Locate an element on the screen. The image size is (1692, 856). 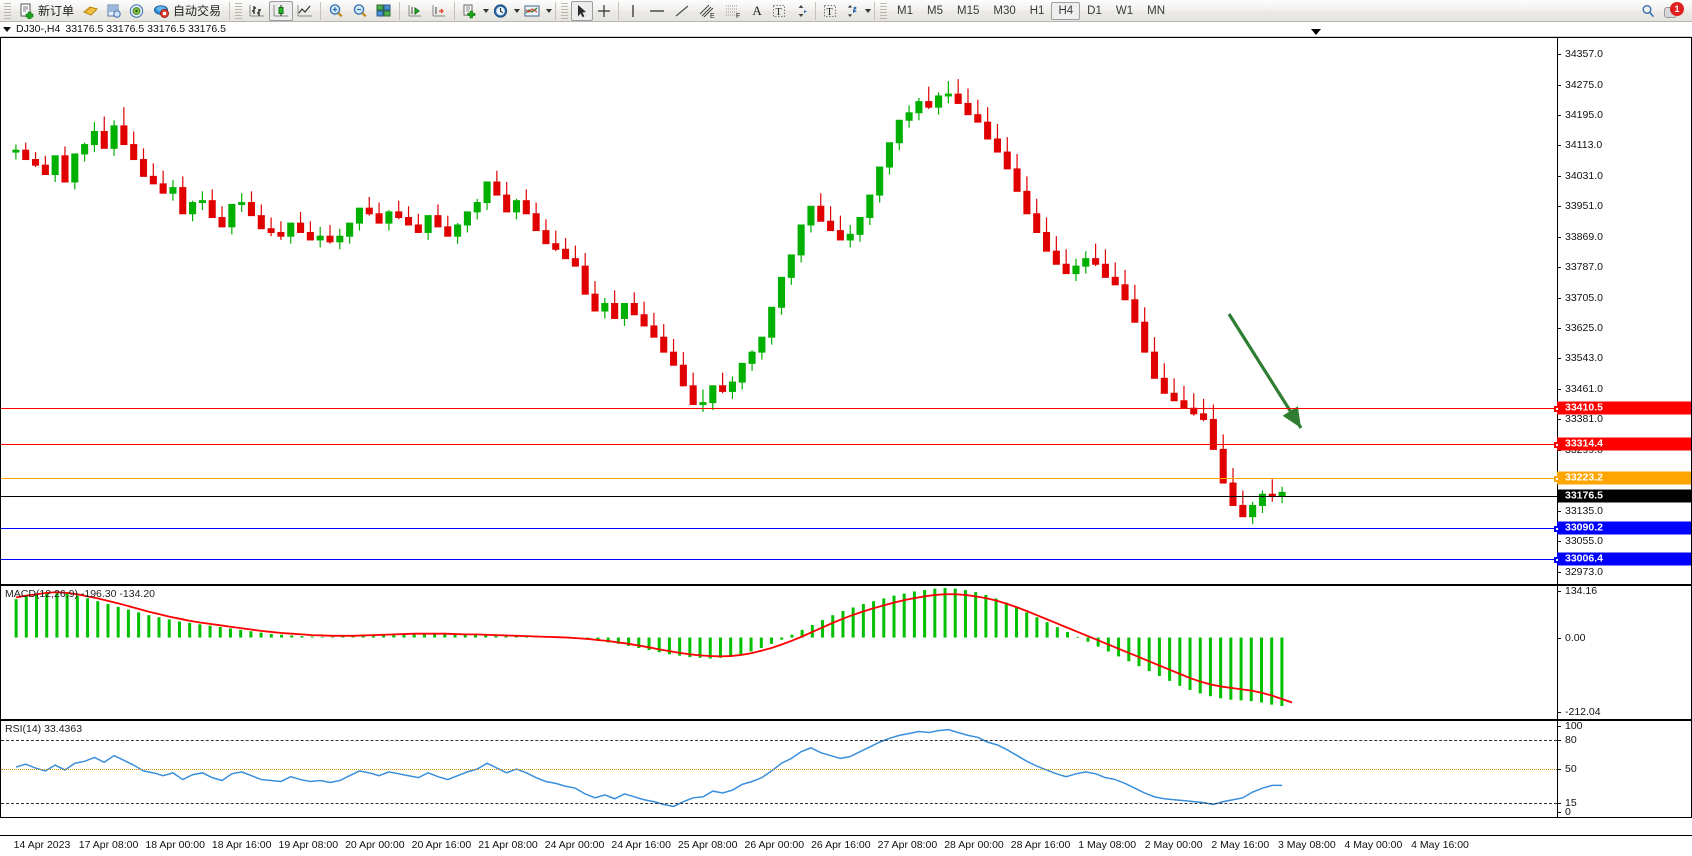
rsi-tick: 50 is located at coordinates (1624, 769).